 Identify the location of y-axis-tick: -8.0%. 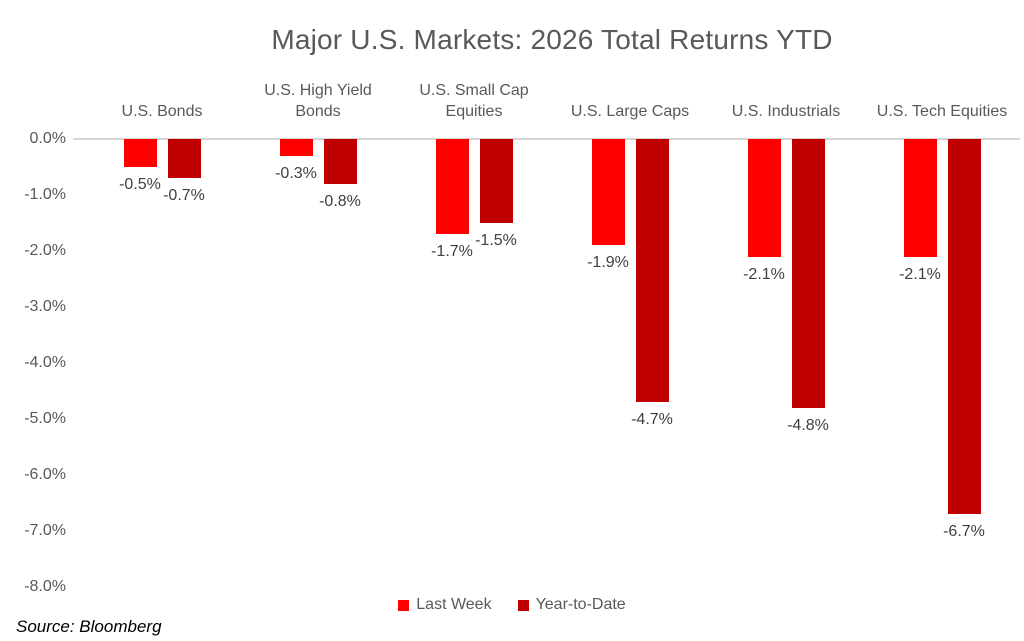
(45, 586).